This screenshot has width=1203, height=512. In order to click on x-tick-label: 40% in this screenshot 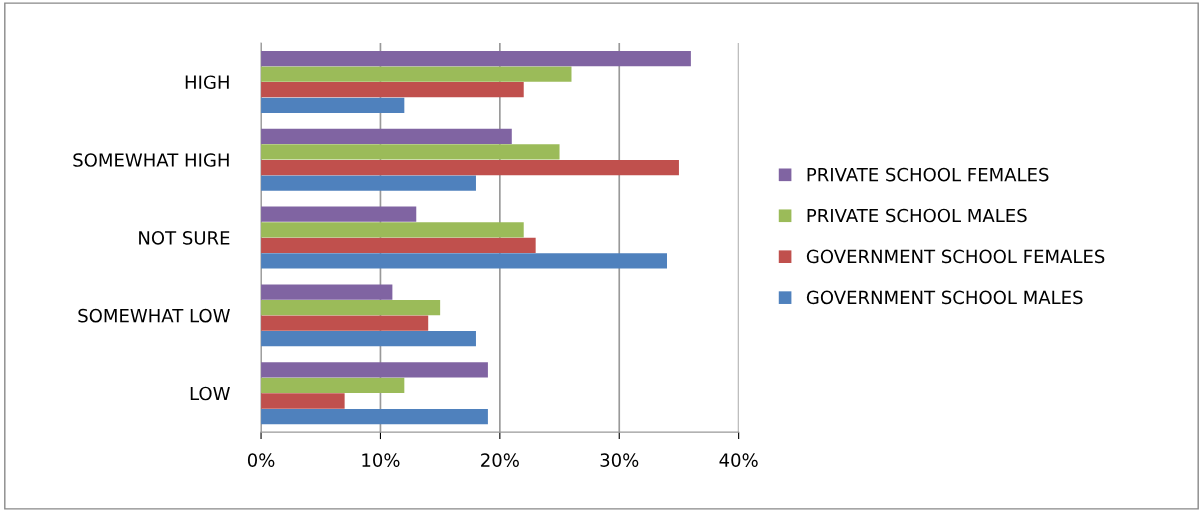, I will do `click(738, 460)`.